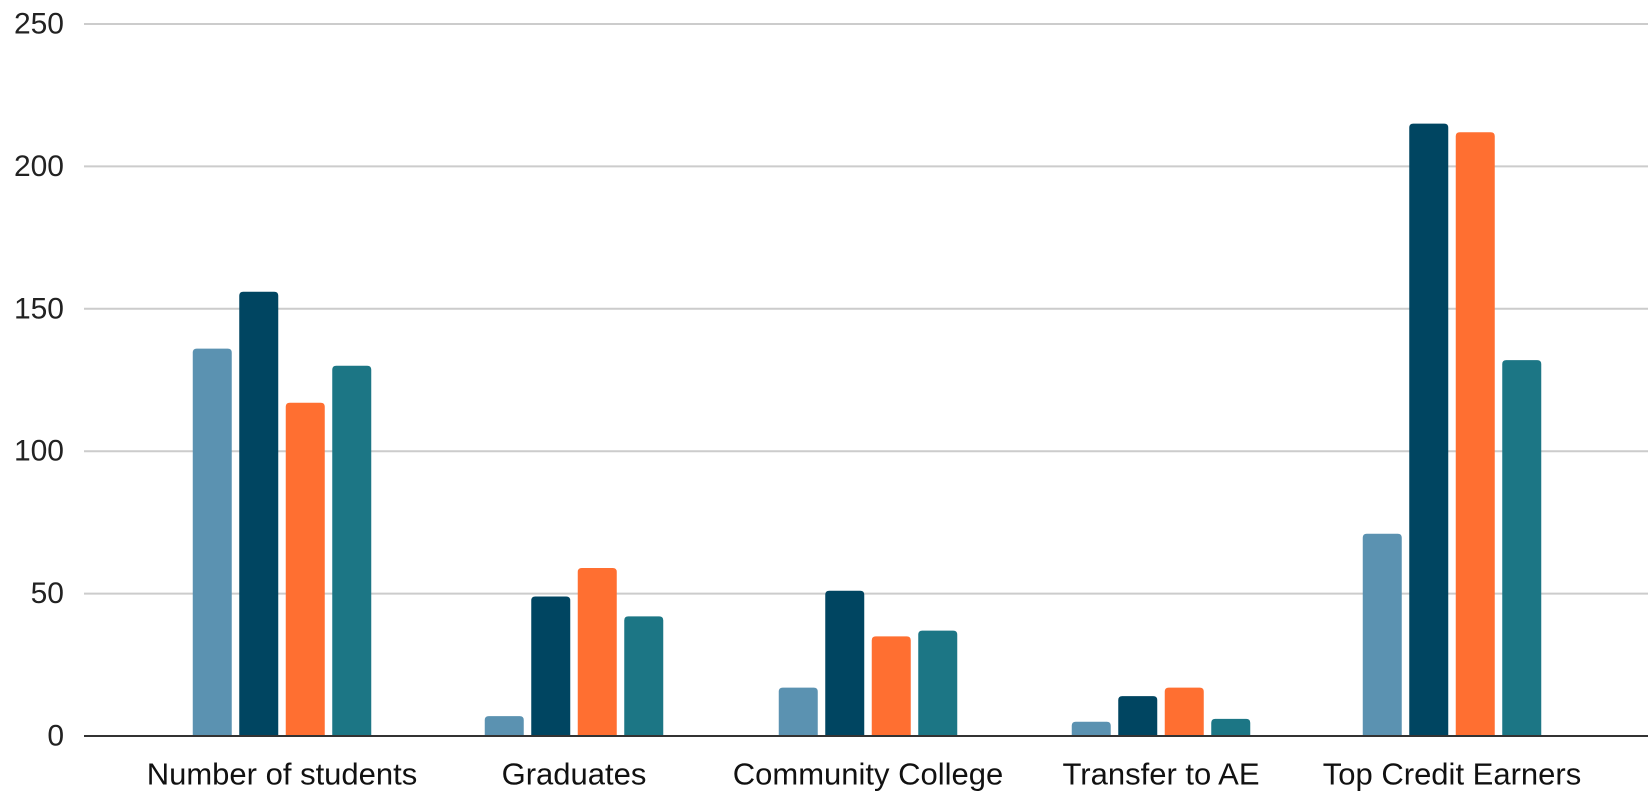 This screenshot has width=1648, height=792. What do you see at coordinates (39, 380) in the screenshot?
I see `y-axis-tick-labels: 0 50 100 150 200 250` at bounding box center [39, 380].